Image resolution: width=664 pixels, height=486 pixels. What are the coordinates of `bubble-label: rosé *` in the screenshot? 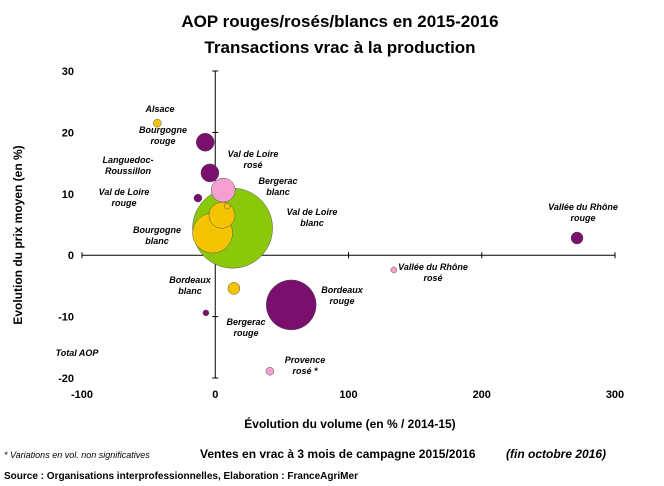 It's located at (305, 371).